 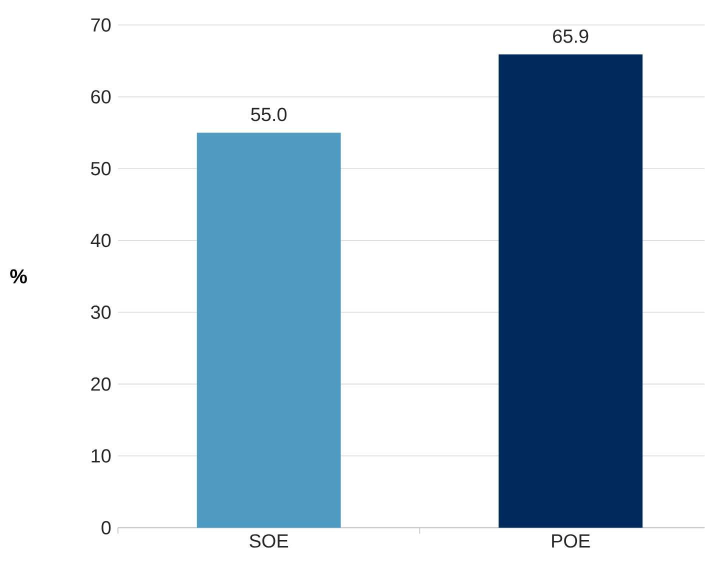 I want to click on x-tick-label: POE, so click(x=571, y=541).